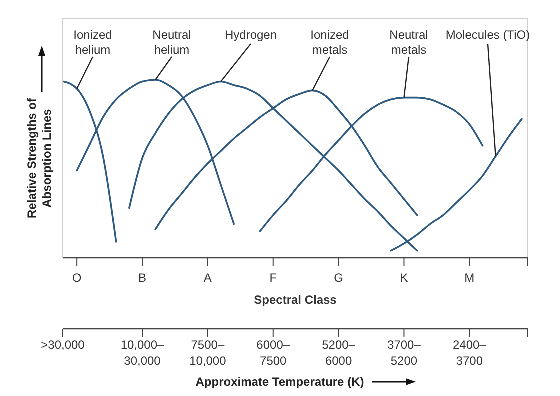  I want to click on x-tick-label: A, so click(208, 278).